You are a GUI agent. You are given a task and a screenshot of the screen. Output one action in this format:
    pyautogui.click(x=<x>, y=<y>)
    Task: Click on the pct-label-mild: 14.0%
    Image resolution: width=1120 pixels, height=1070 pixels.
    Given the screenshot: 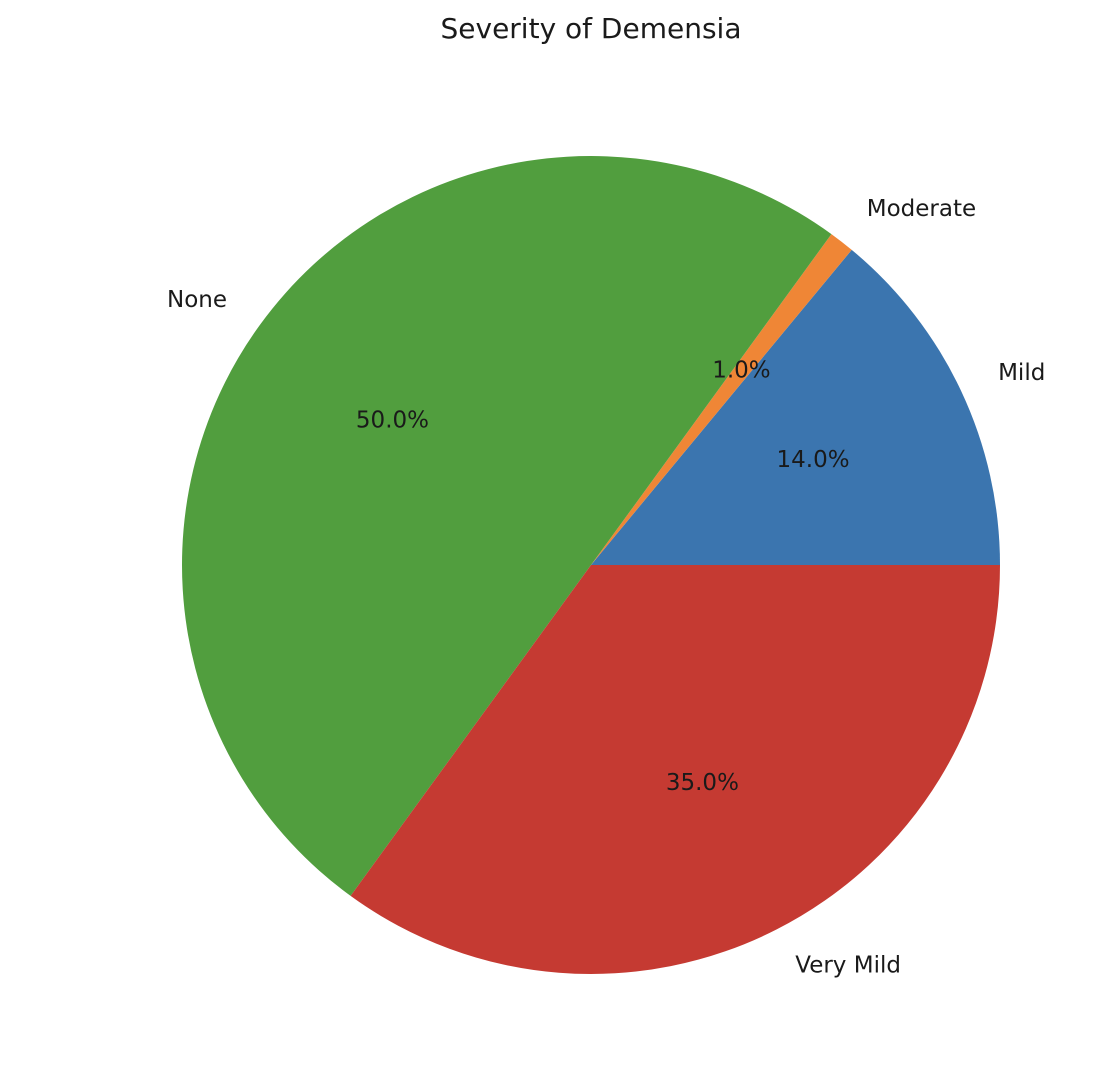 What is the action you would take?
    pyautogui.click(x=813, y=460)
    